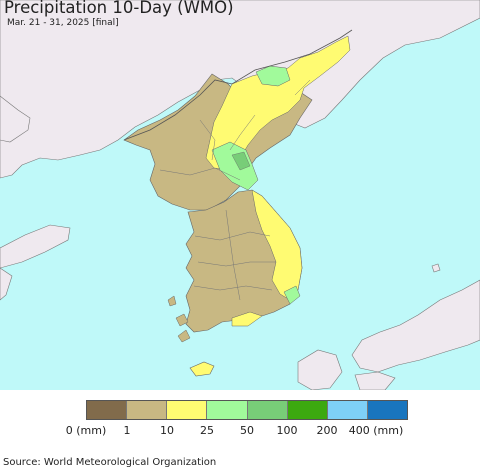  Describe the element at coordinates (247, 319) in the screenshot. I see `south-coast-wet` at that location.